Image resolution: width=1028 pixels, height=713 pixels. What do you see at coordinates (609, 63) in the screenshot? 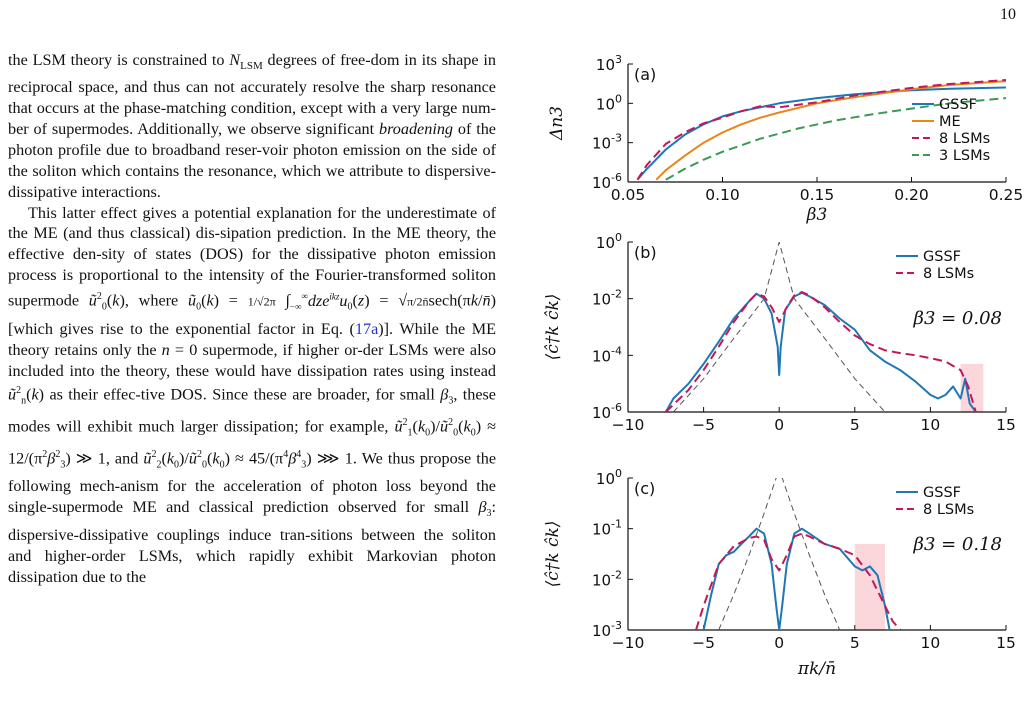
I see `y-tick-label: 10³` at bounding box center [609, 63].